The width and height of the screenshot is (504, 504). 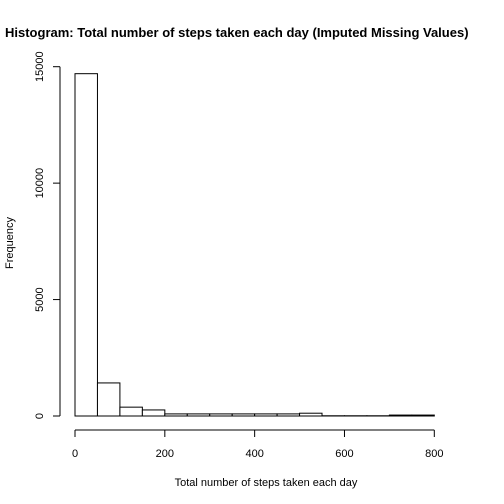 I want to click on x-tick-label: 200, so click(x=165, y=454).